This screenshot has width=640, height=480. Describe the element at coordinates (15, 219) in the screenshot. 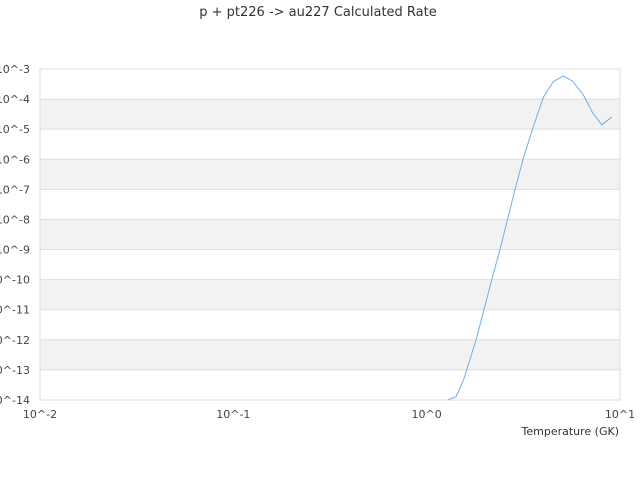

I see `y-tick-label: 10^-8` at that location.